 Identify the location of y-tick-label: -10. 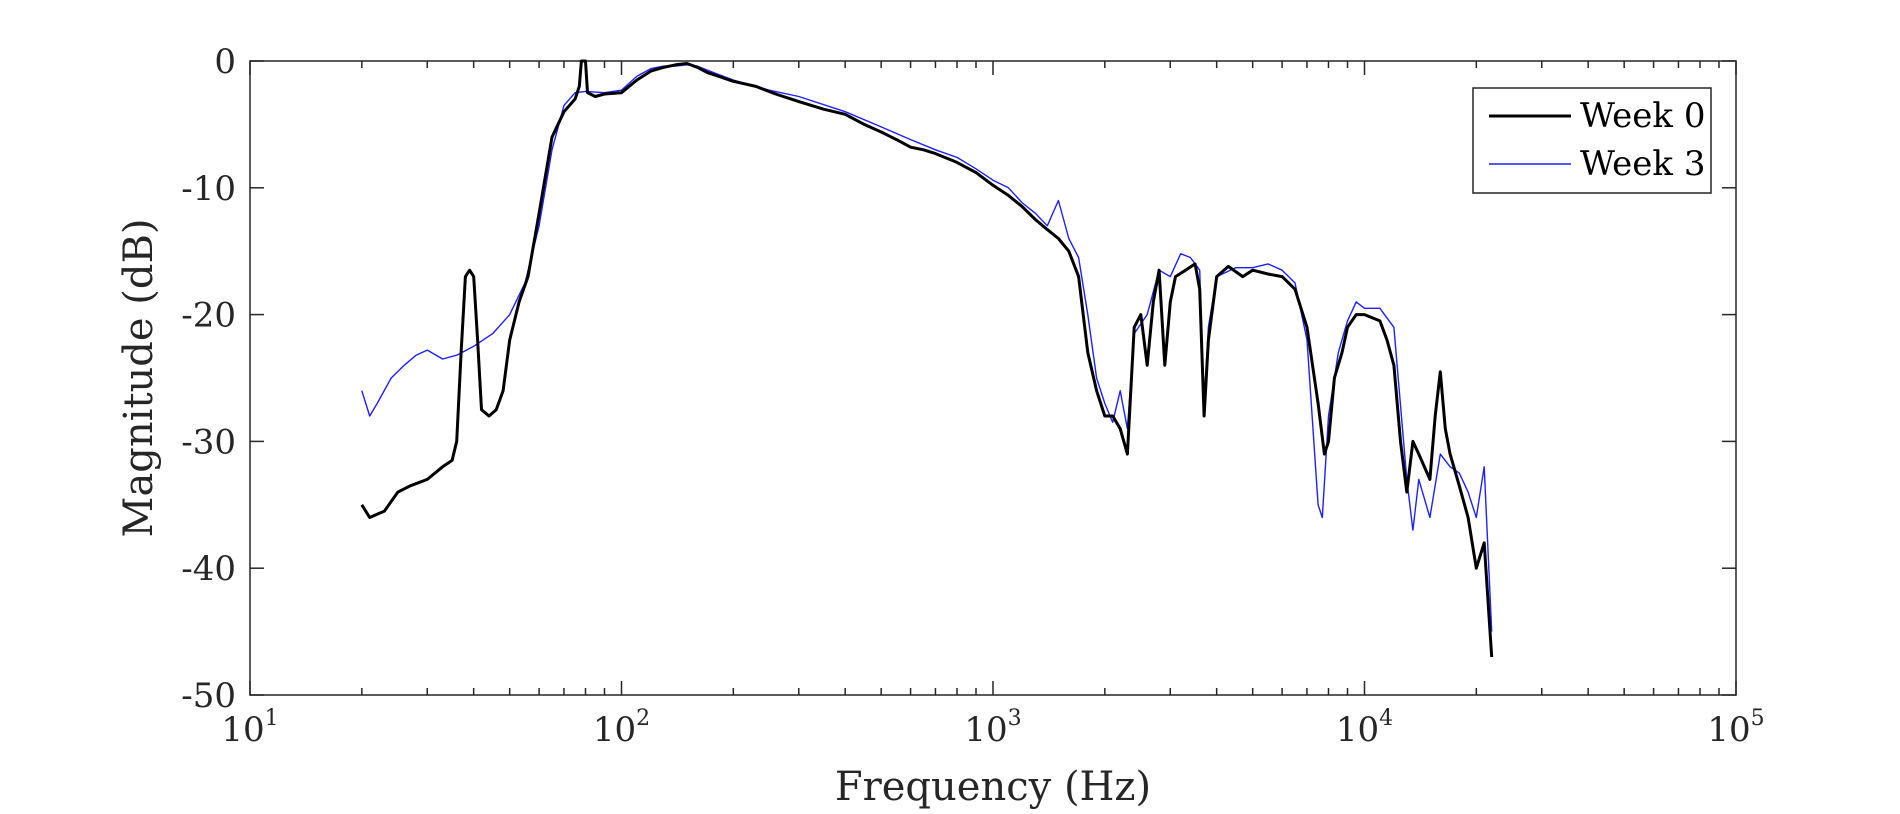
(208, 189).